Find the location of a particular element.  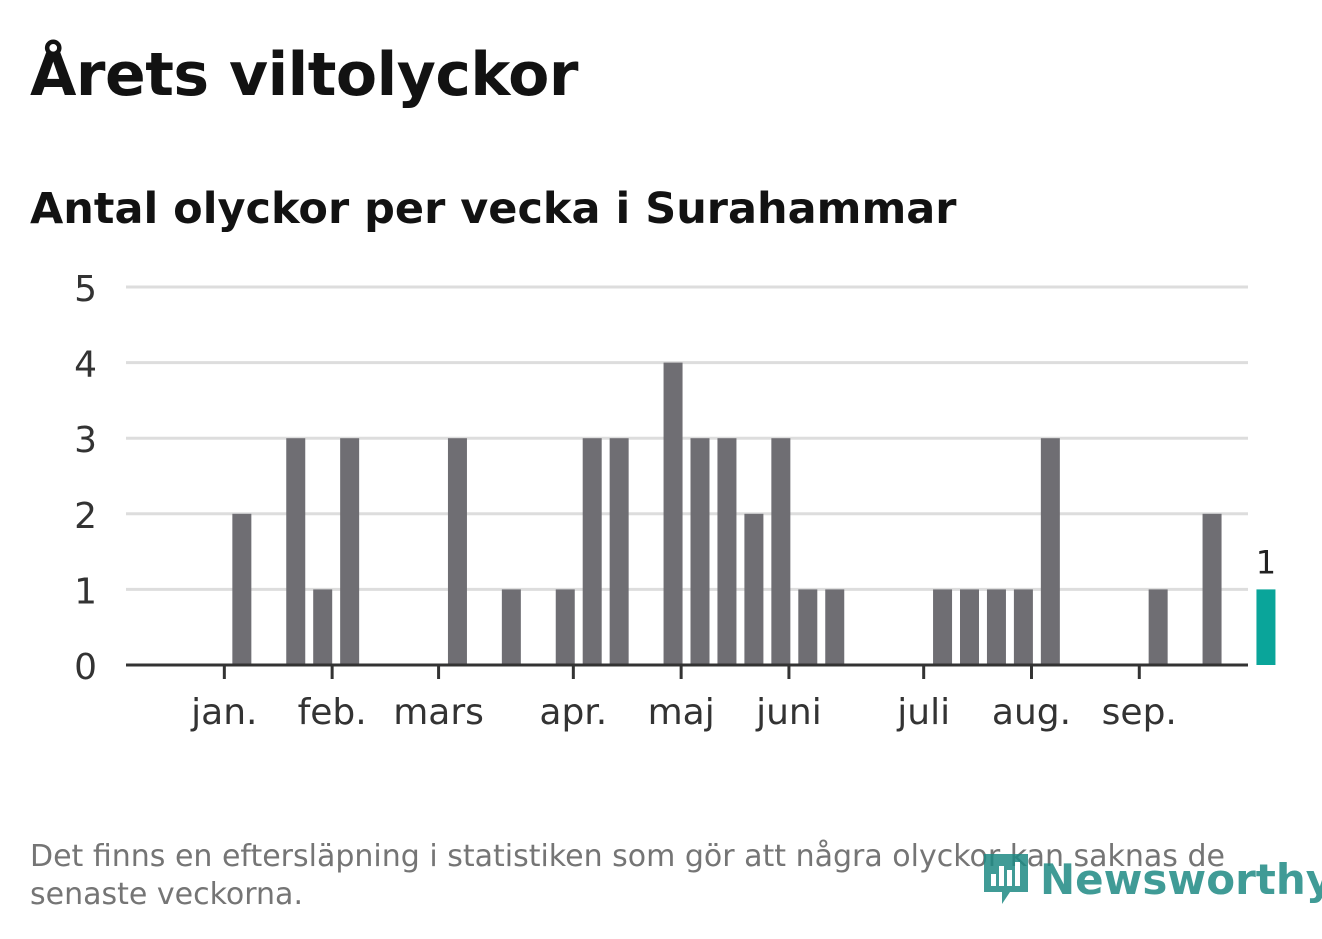

page-title: Årets viltolyckor is located at coordinates (304, 75).